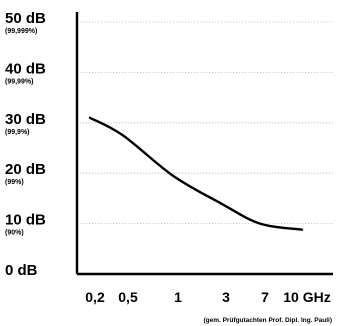 This screenshot has width=347, height=326. What do you see at coordinates (207, 297) in the screenshot?
I see `x-tick-labels: 0,2 0,5 1 3 7 10 GHz` at bounding box center [207, 297].